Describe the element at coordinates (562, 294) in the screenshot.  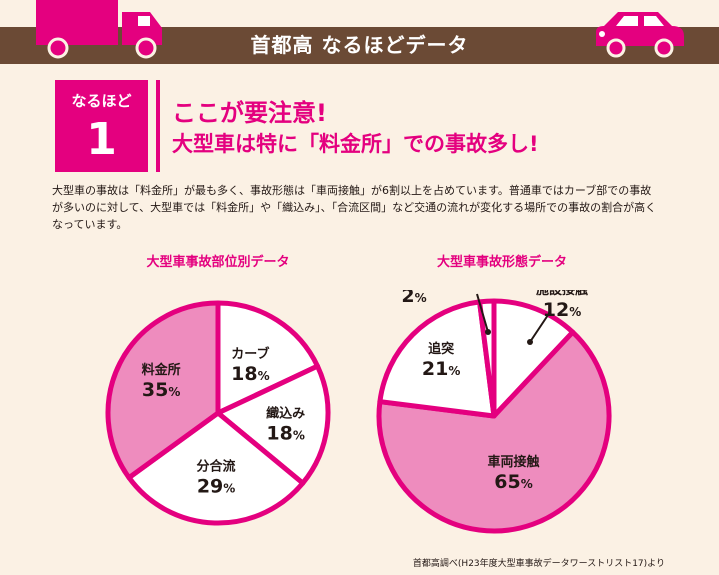
I see `slice-label-type-0: 施設接触` at that location.